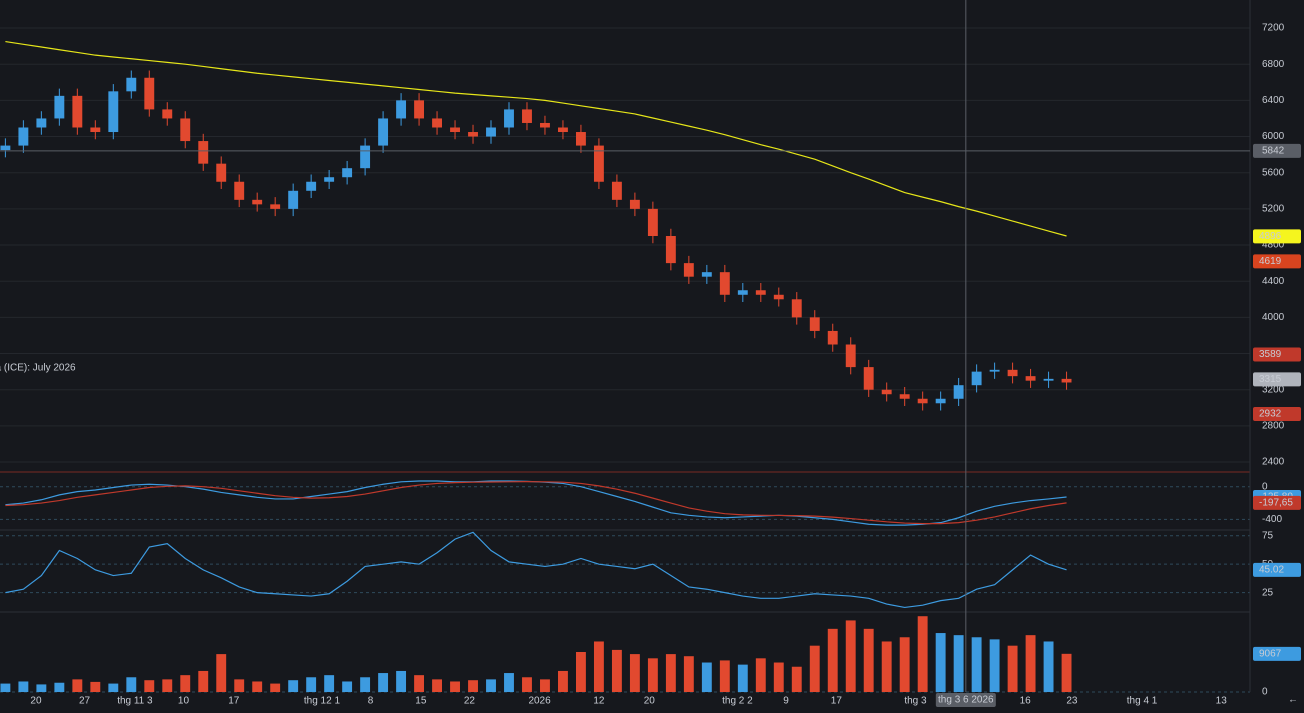  Describe the element at coordinates (1270, 414) in the screenshot. I see `price-label: 2932` at that location.